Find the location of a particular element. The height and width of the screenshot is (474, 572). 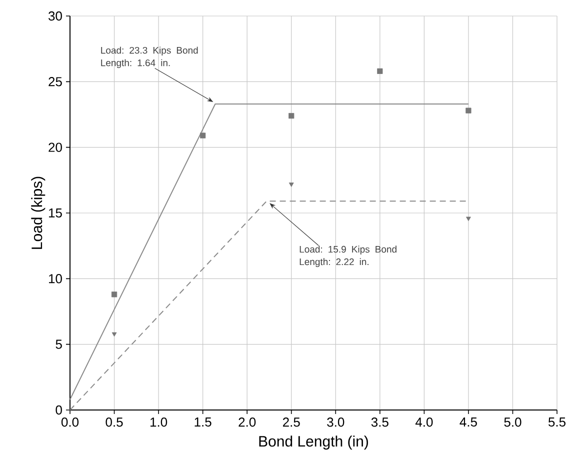

x-tick-label: 2.5 is located at coordinates (291, 422).